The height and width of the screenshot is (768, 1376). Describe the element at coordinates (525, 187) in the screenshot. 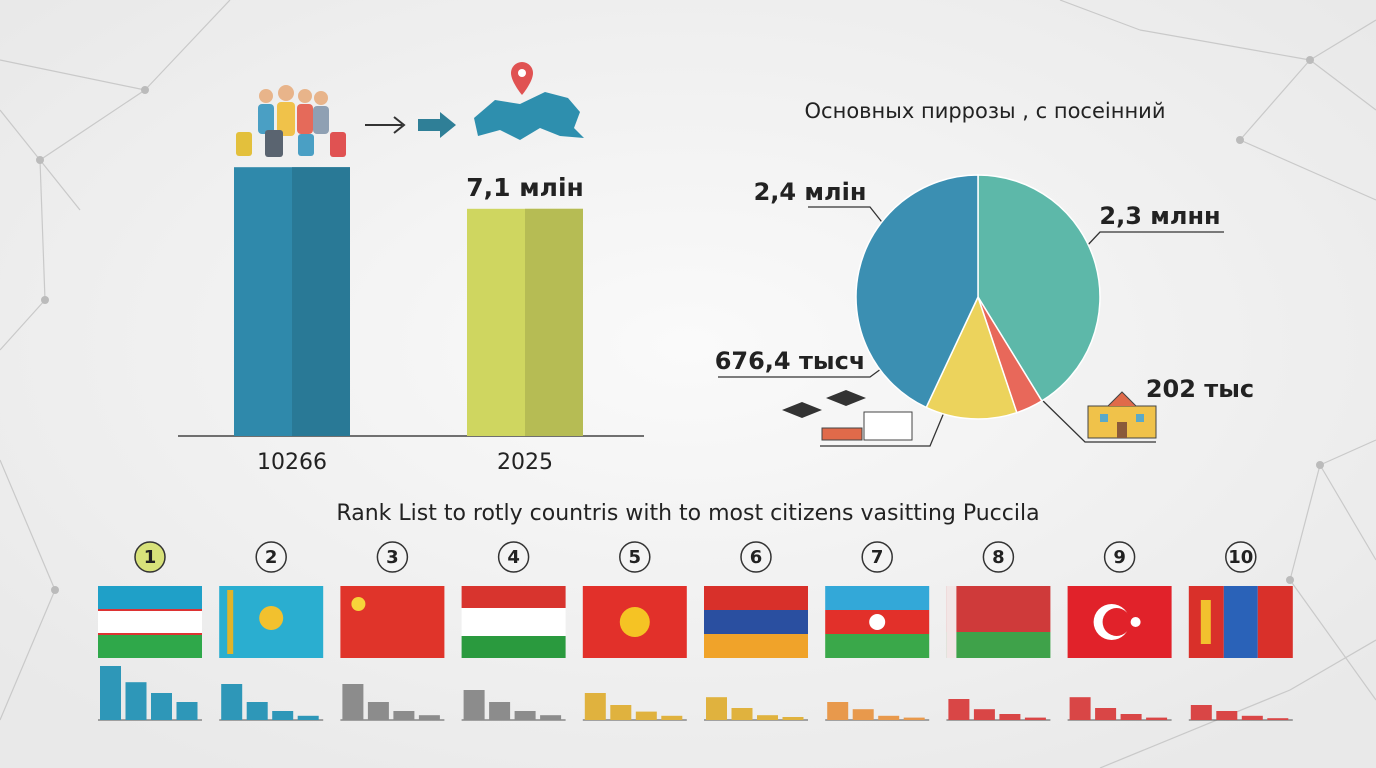

I see `value-label: 7,1 млін` at that location.